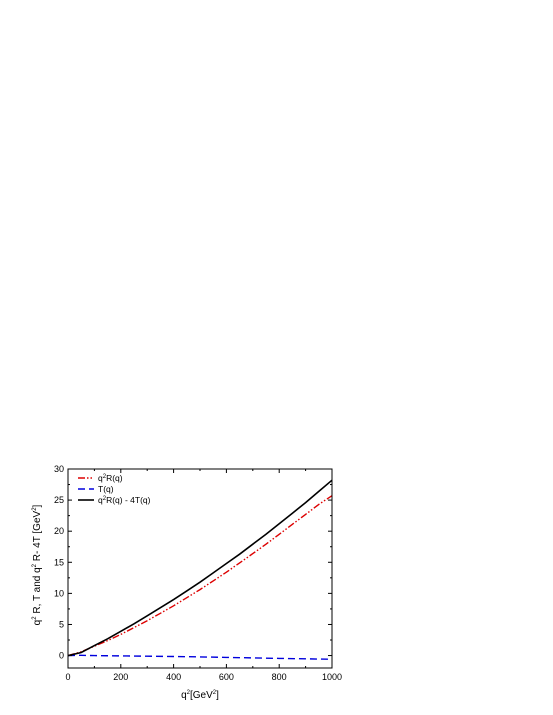 This screenshot has height=715, width=553. What do you see at coordinates (59, 593) in the screenshot?
I see `y-tick-label: 10` at bounding box center [59, 593].